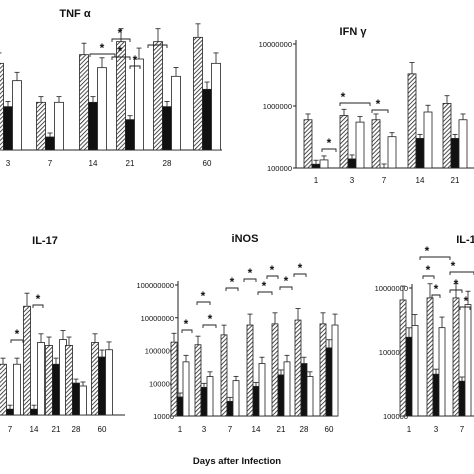  What do you see at coordinates (62, 334) in the screenshot?
I see `panel-2: IL-17 7 14 21 28 60 * *` at bounding box center [62, 334].